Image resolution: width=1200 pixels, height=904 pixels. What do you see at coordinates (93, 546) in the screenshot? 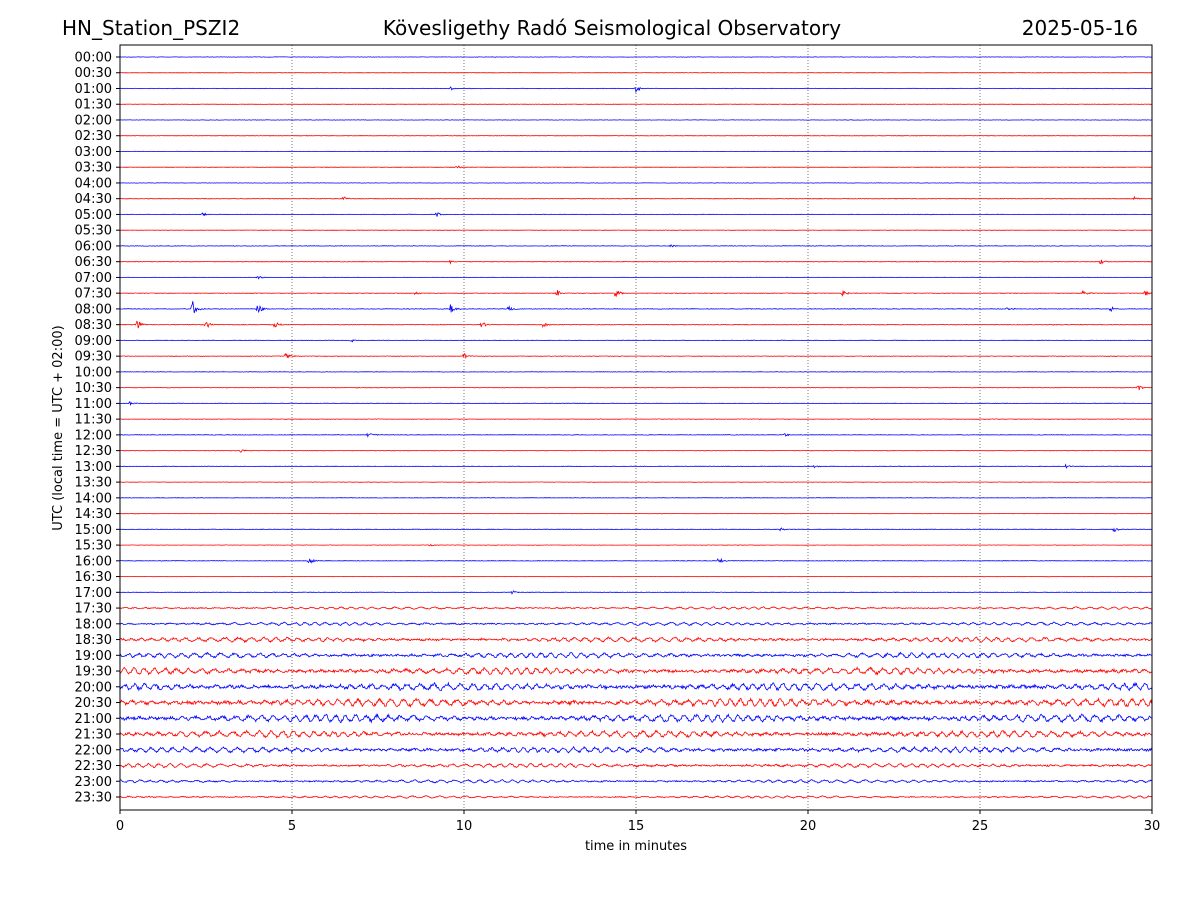
I see `y-tick-label: 15:30` at bounding box center [93, 546].